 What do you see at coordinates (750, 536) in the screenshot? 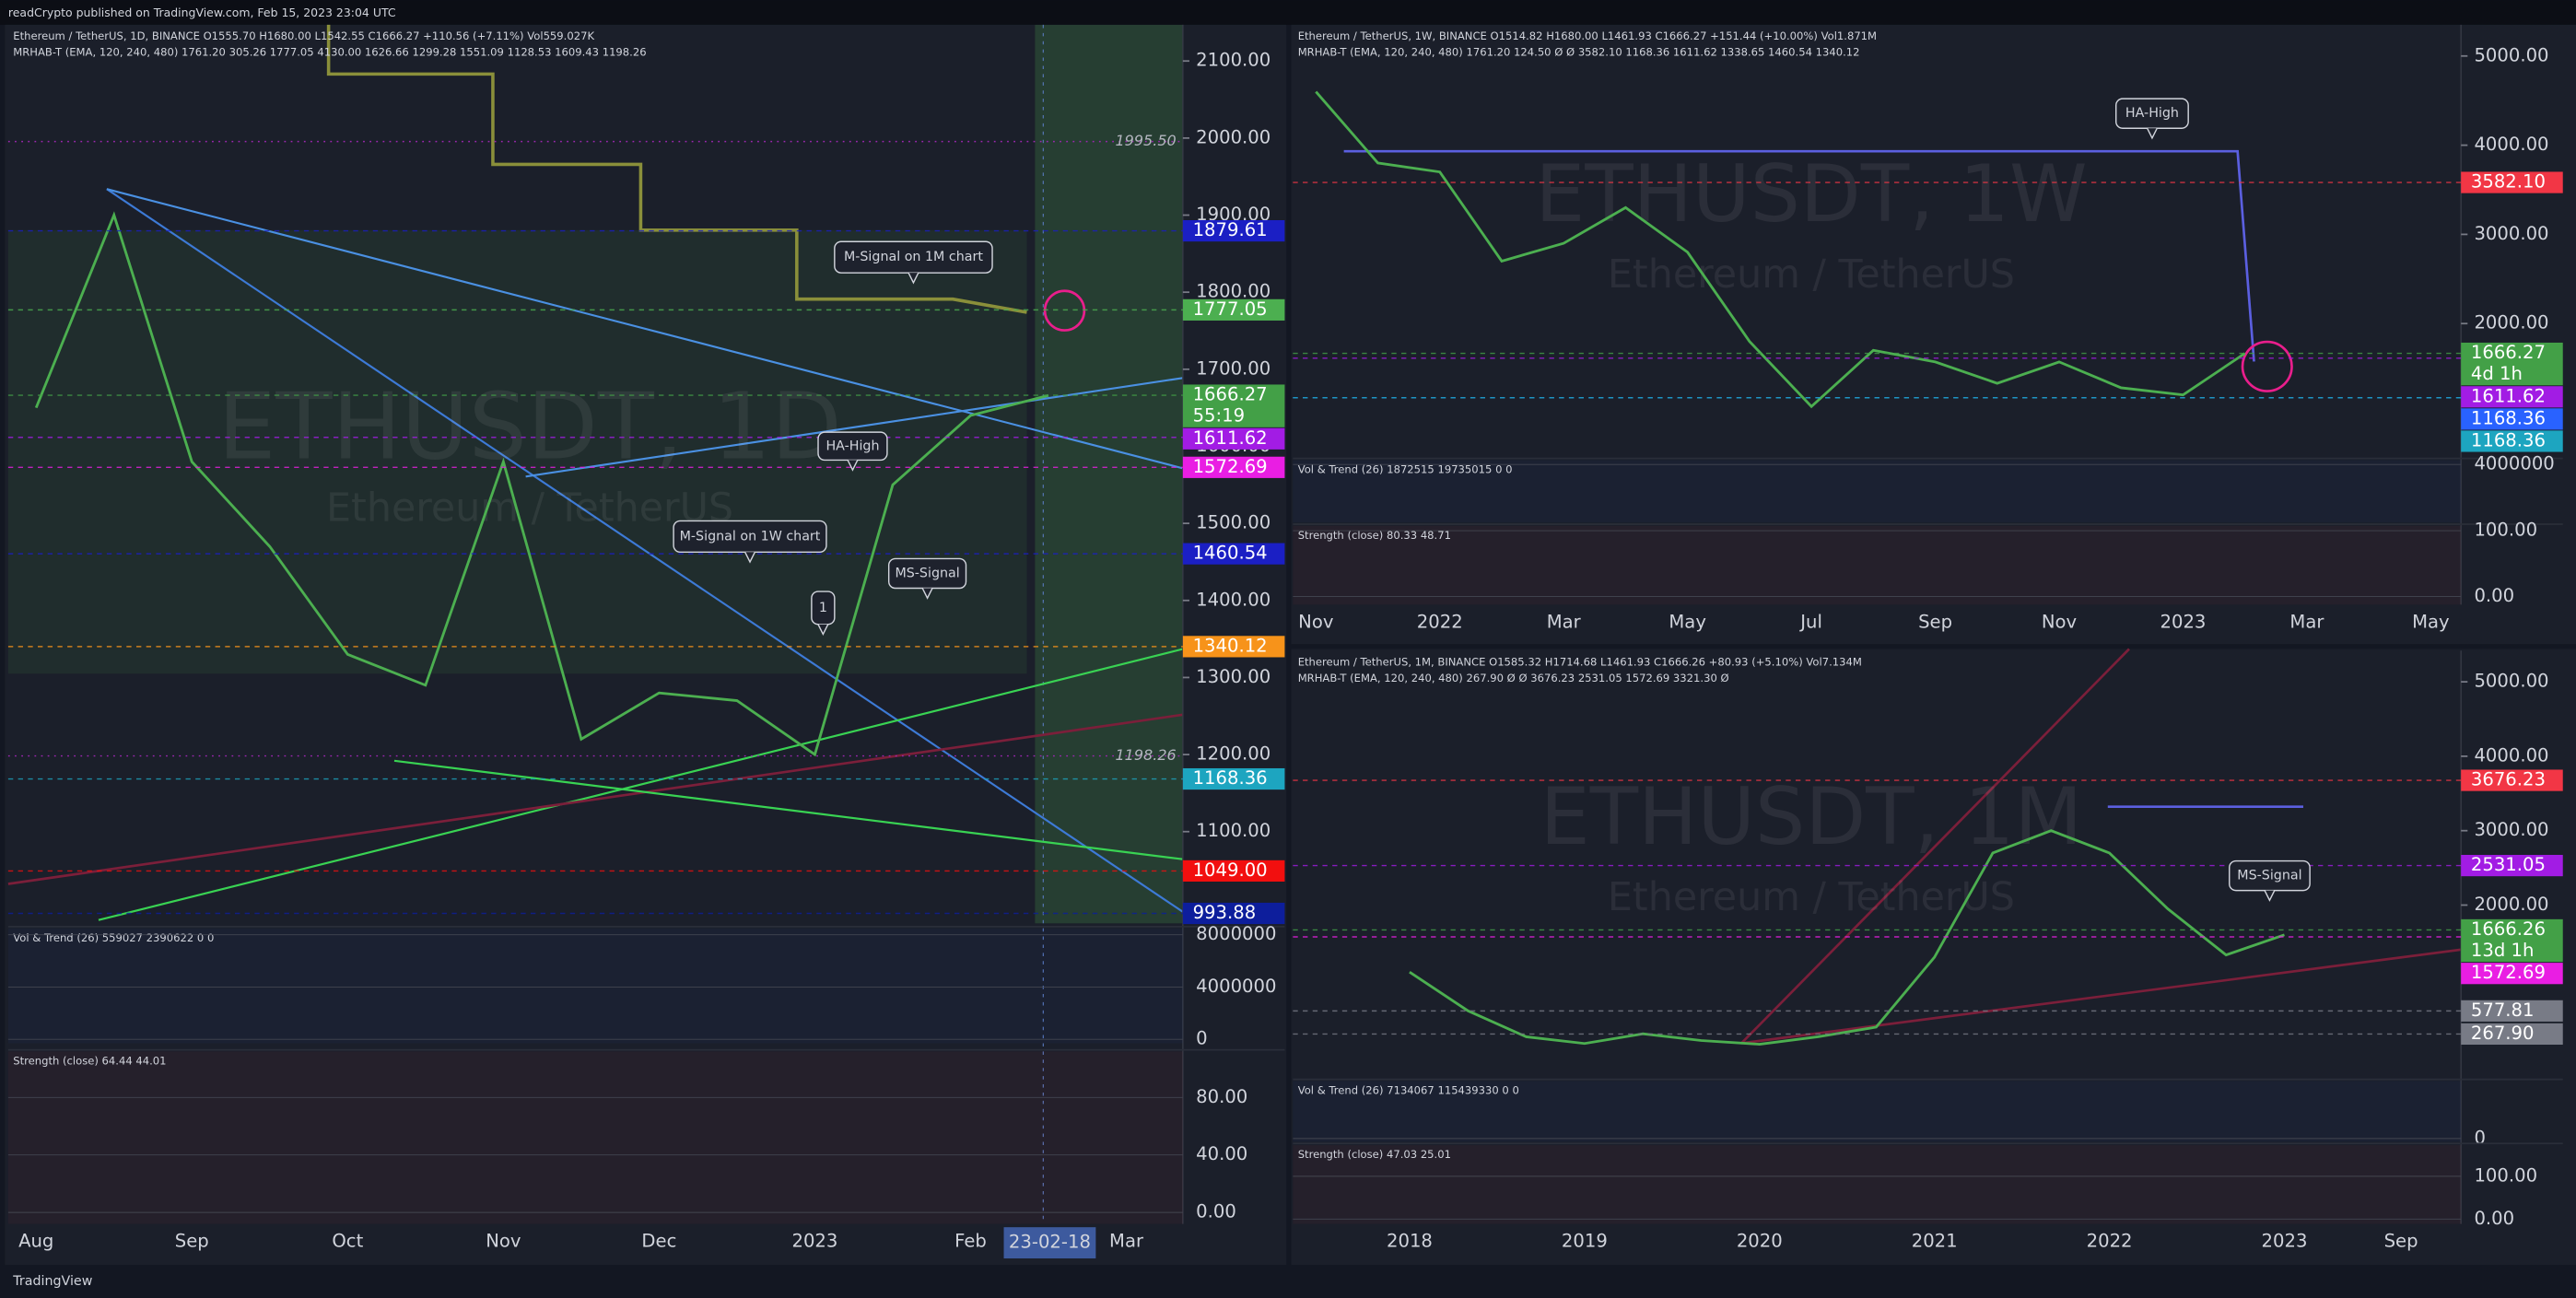
I see `callout-label: M-Signal on 1W chart` at bounding box center [750, 536].